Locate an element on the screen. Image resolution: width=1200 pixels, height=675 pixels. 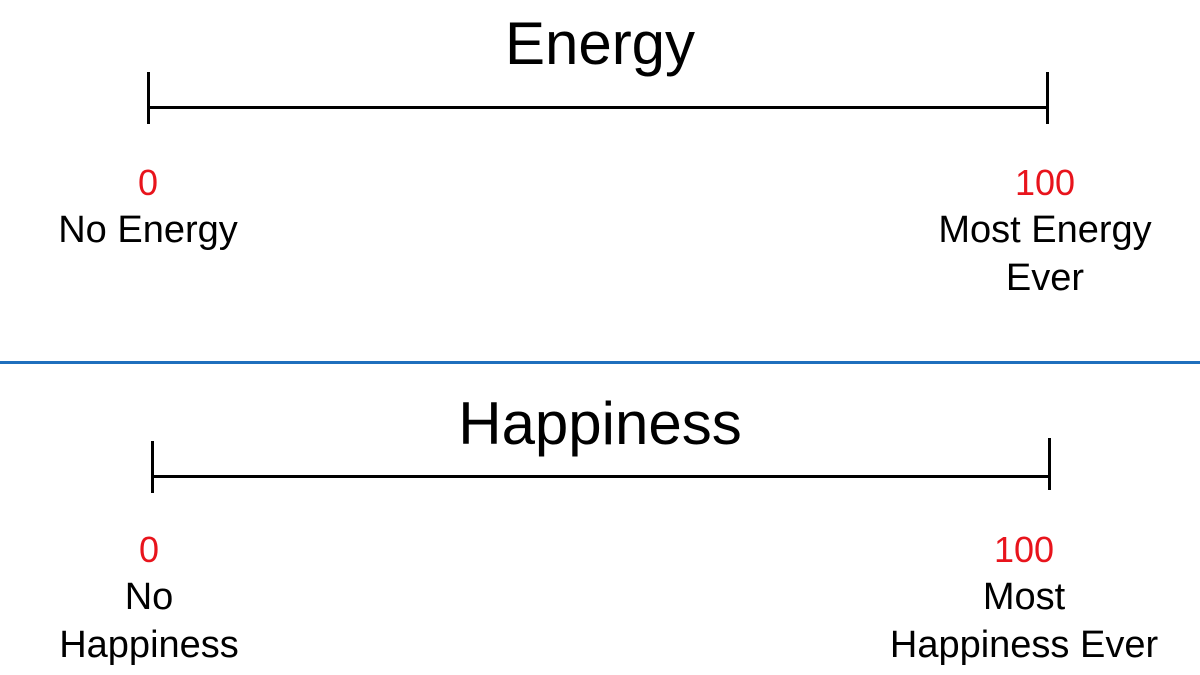
happiness-scale-title: Happiness is located at coordinates (600, 423).